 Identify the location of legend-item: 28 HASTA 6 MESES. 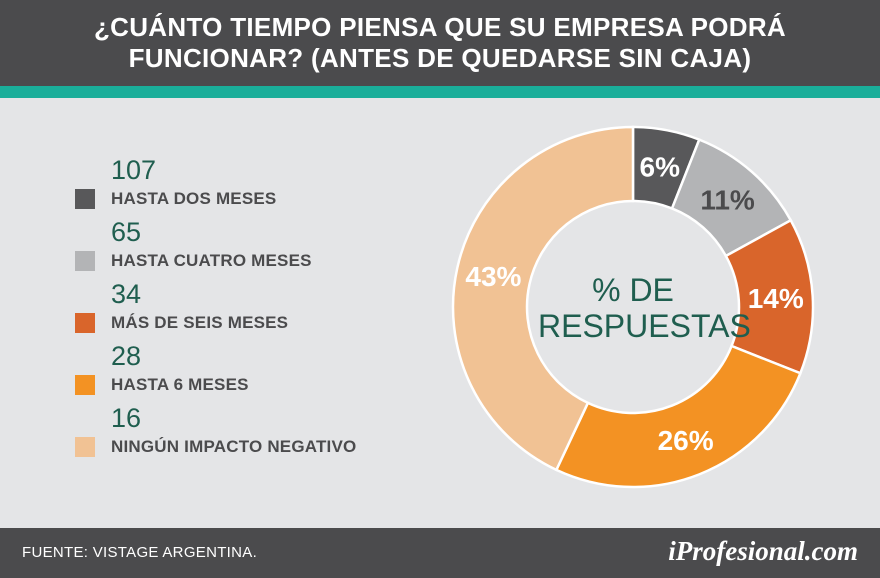
(245, 373).